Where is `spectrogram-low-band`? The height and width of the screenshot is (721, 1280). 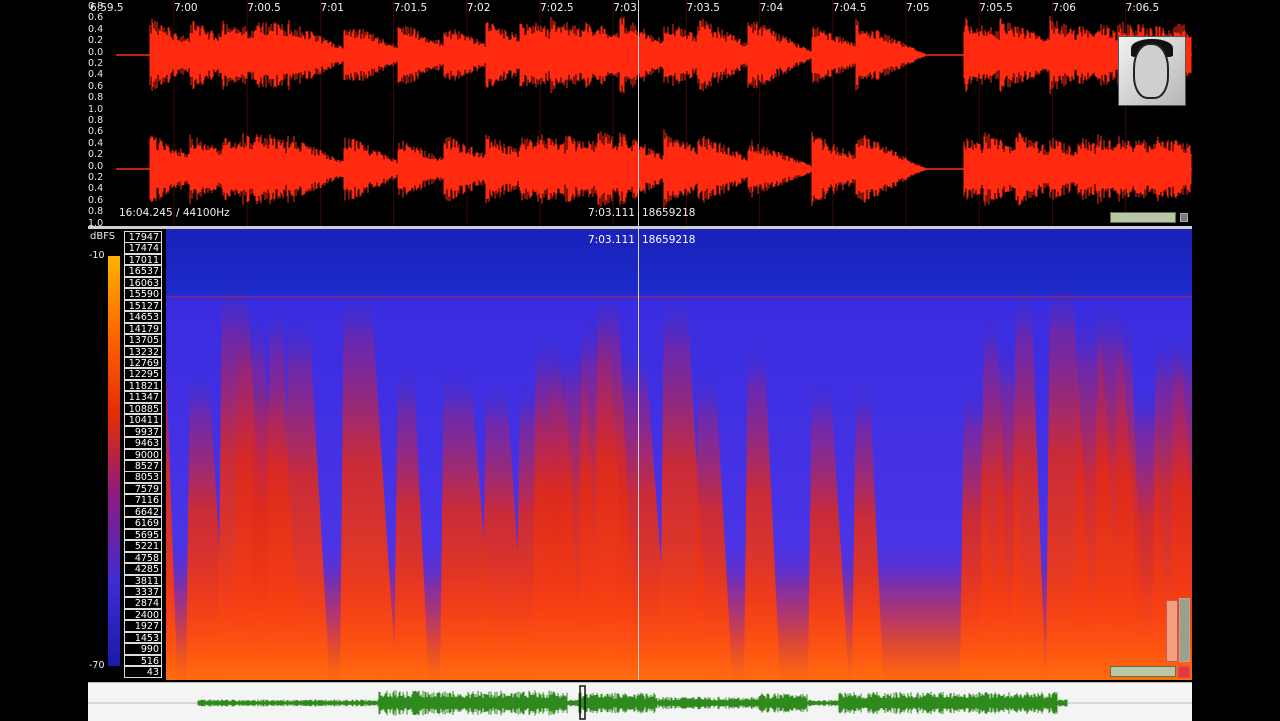
spectrogram-low-band is located at coordinates (679, 624).